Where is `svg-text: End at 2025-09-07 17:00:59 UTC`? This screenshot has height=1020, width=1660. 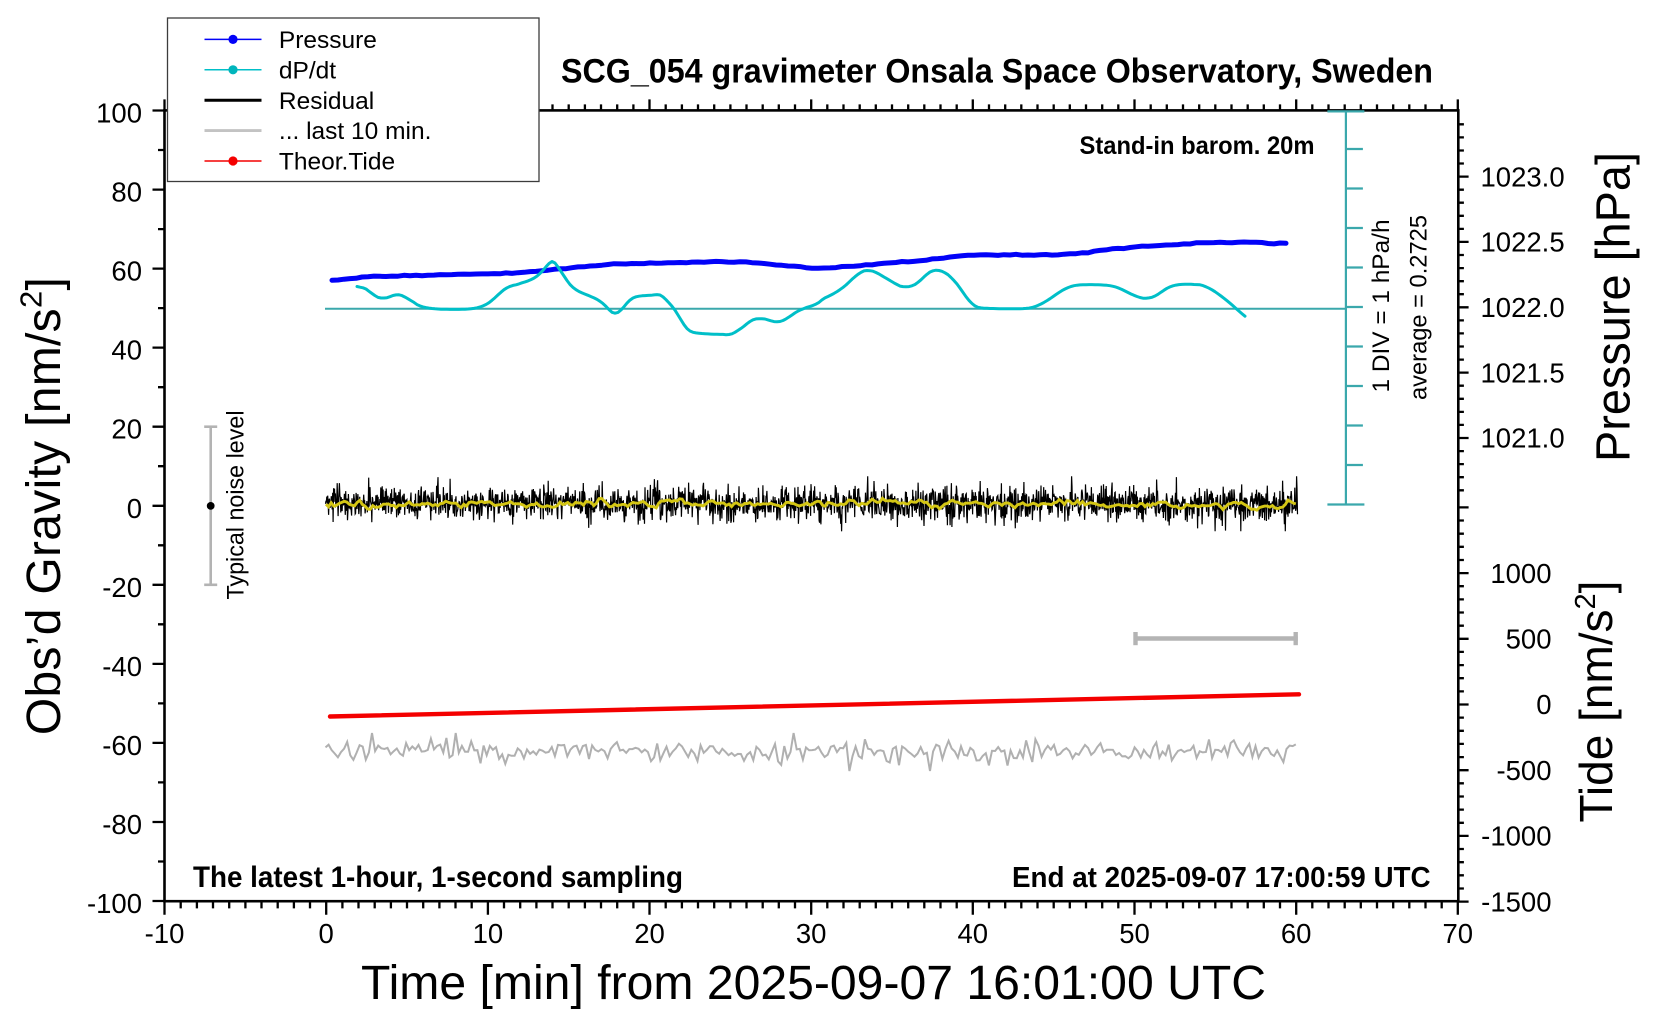
svg-text: End at 2025-09-07 17:00:59 UTC is located at coordinates (1221, 878).